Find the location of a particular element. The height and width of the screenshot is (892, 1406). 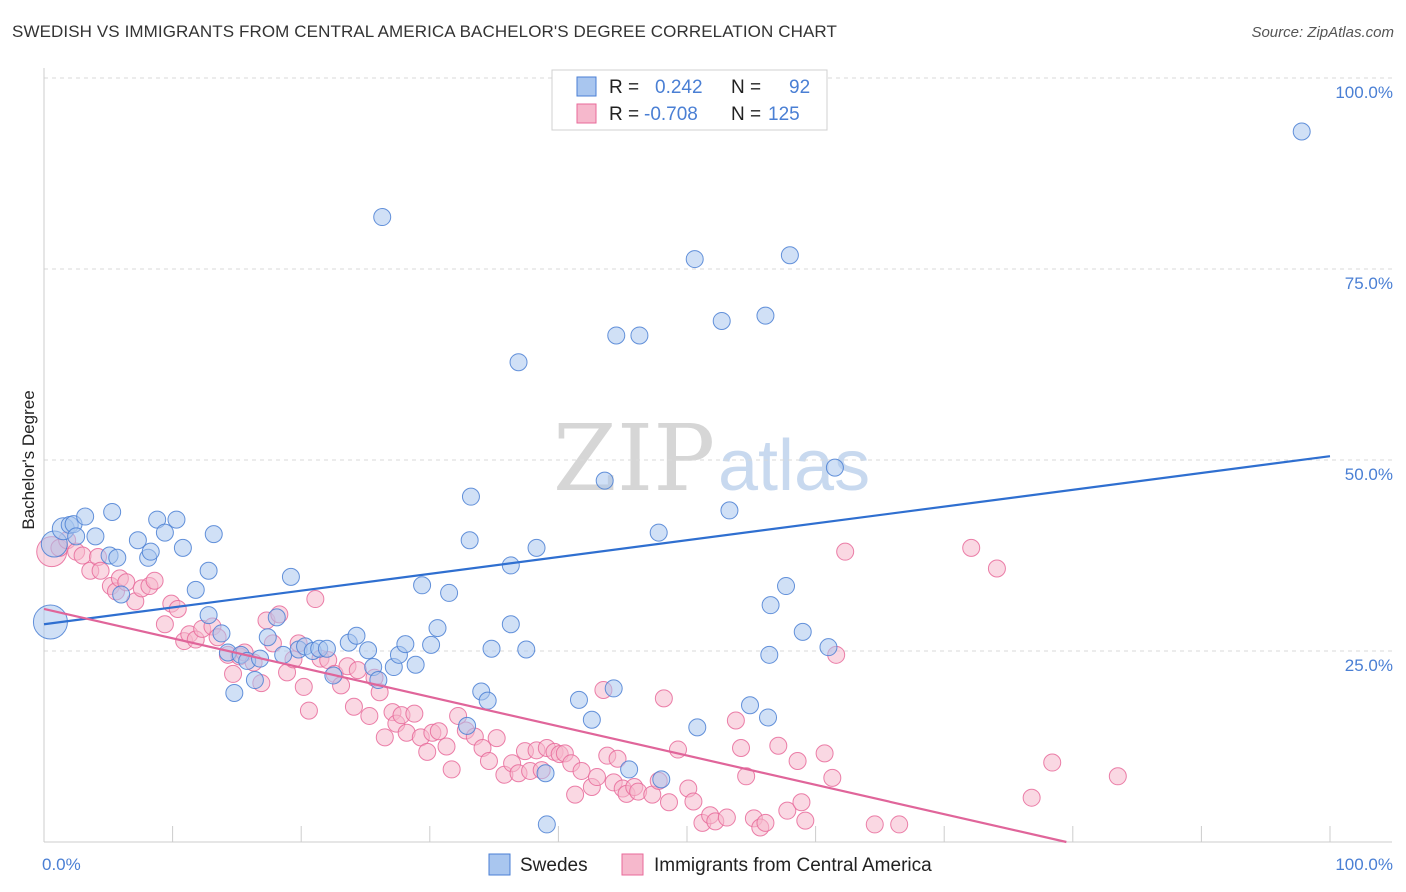

watermark: ZIP atlas is located at coordinates (711, 458).